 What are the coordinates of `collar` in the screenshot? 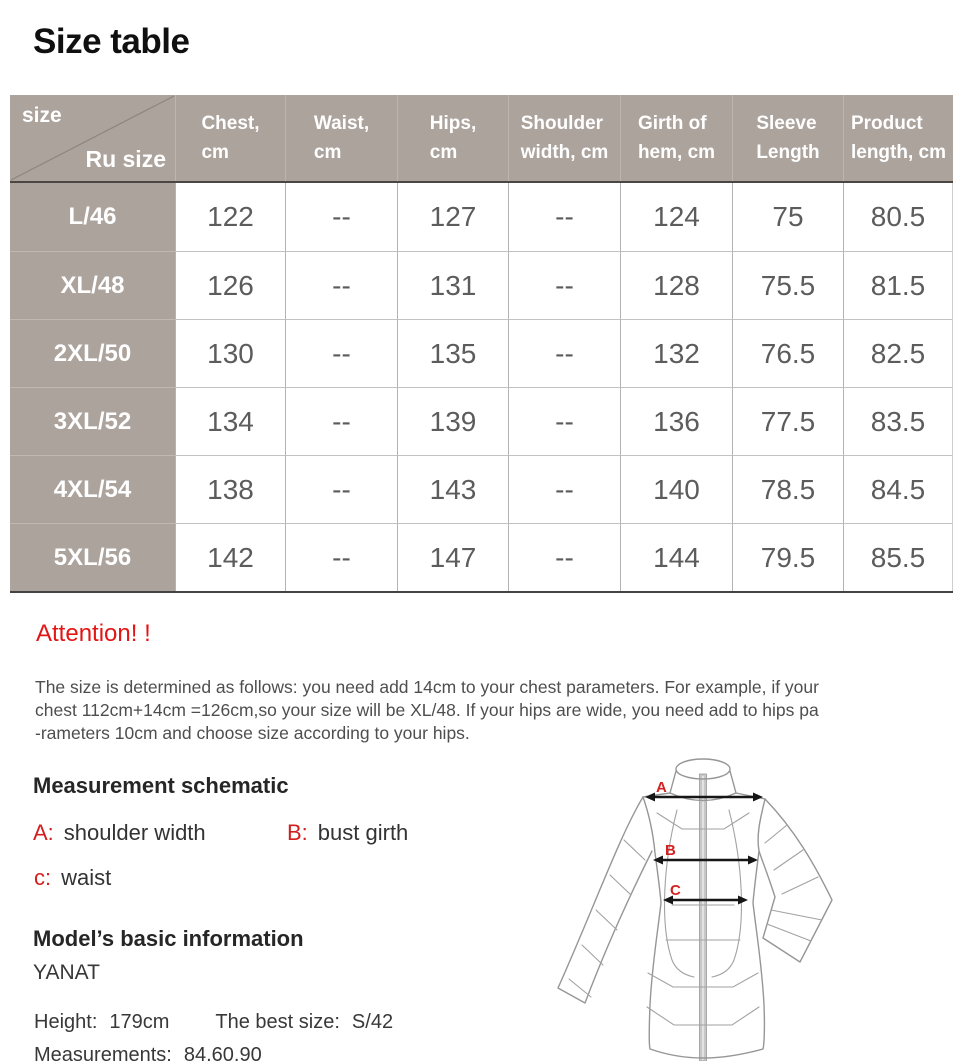 It's located at (703, 780).